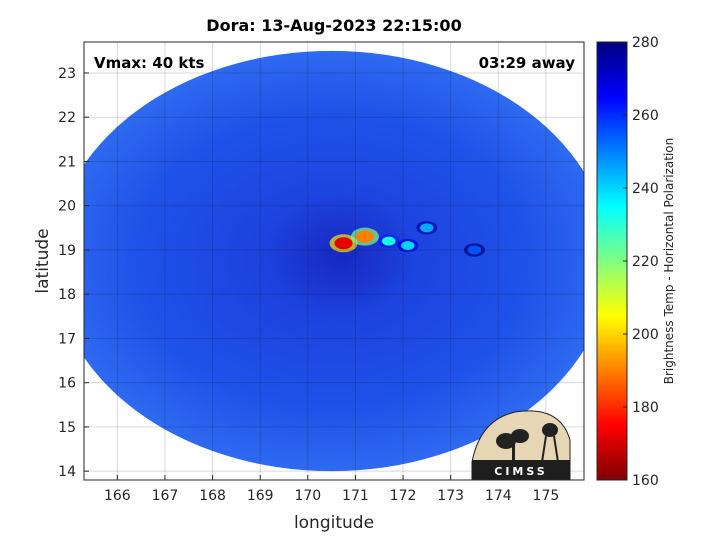 The image size is (720, 544). What do you see at coordinates (333, 25) in the screenshot?
I see `chart-title: Dora: 13-Aug-2023 22:15:00` at bounding box center [333, 25].